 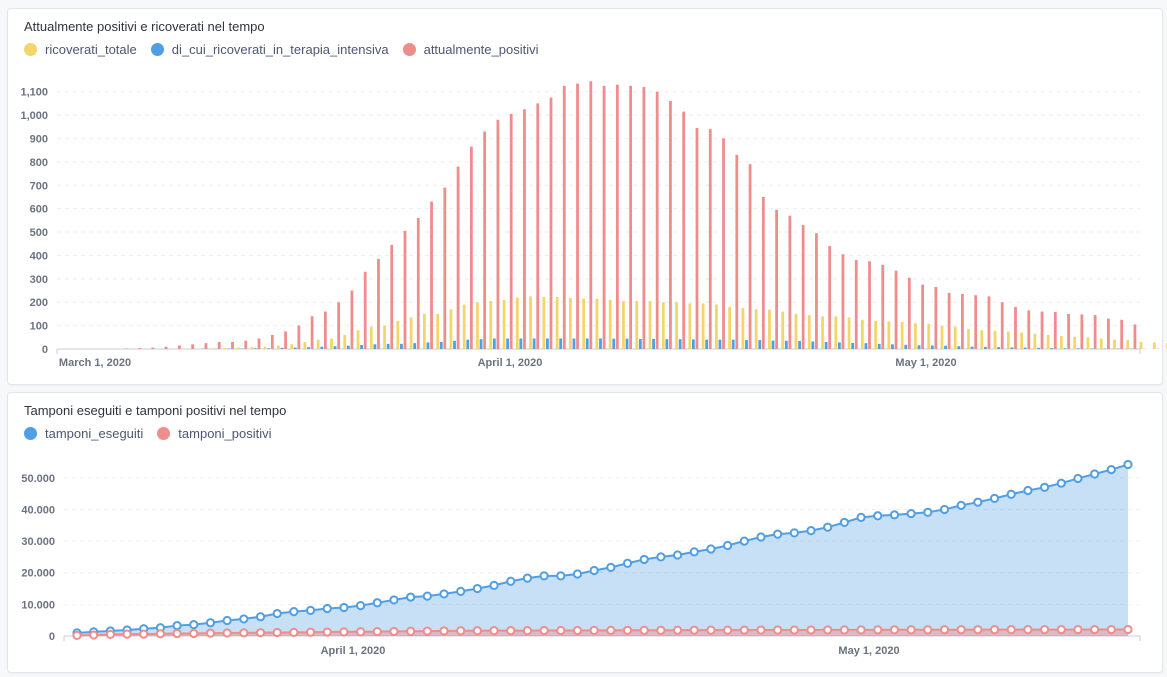 What do you see at coordinates (214, 433) in the screenshot?
I see `legend-item-tamponi-positivi: tamponi_positivi` at bounding box center [214, 433].